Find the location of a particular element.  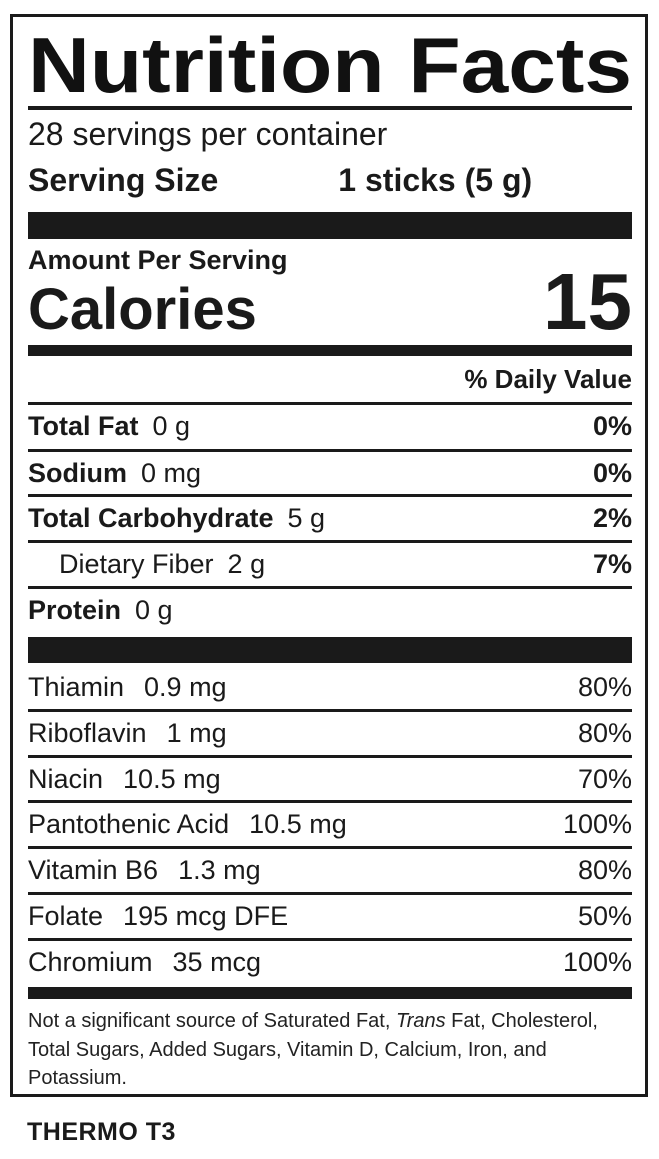

nutrient-row: Protein 0 g is located at coordinates (330, 610).